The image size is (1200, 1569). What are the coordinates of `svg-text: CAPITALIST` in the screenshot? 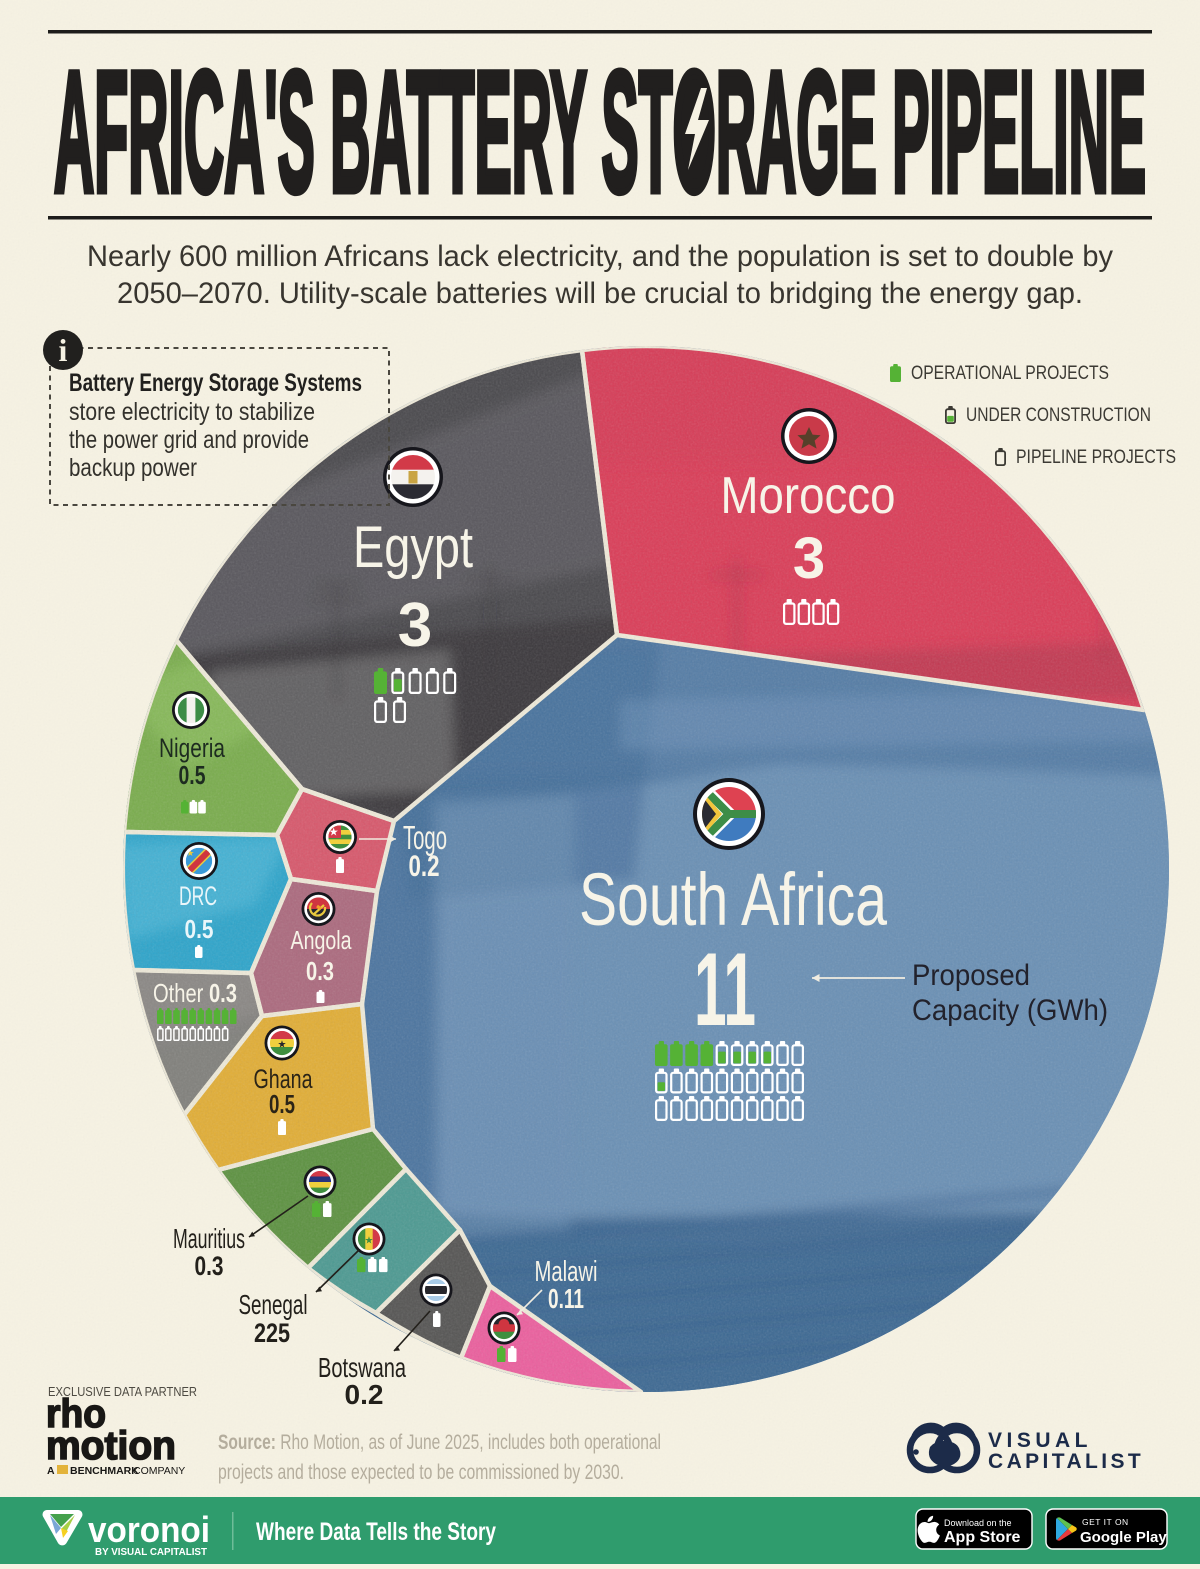 It's located at (1066, 1461).